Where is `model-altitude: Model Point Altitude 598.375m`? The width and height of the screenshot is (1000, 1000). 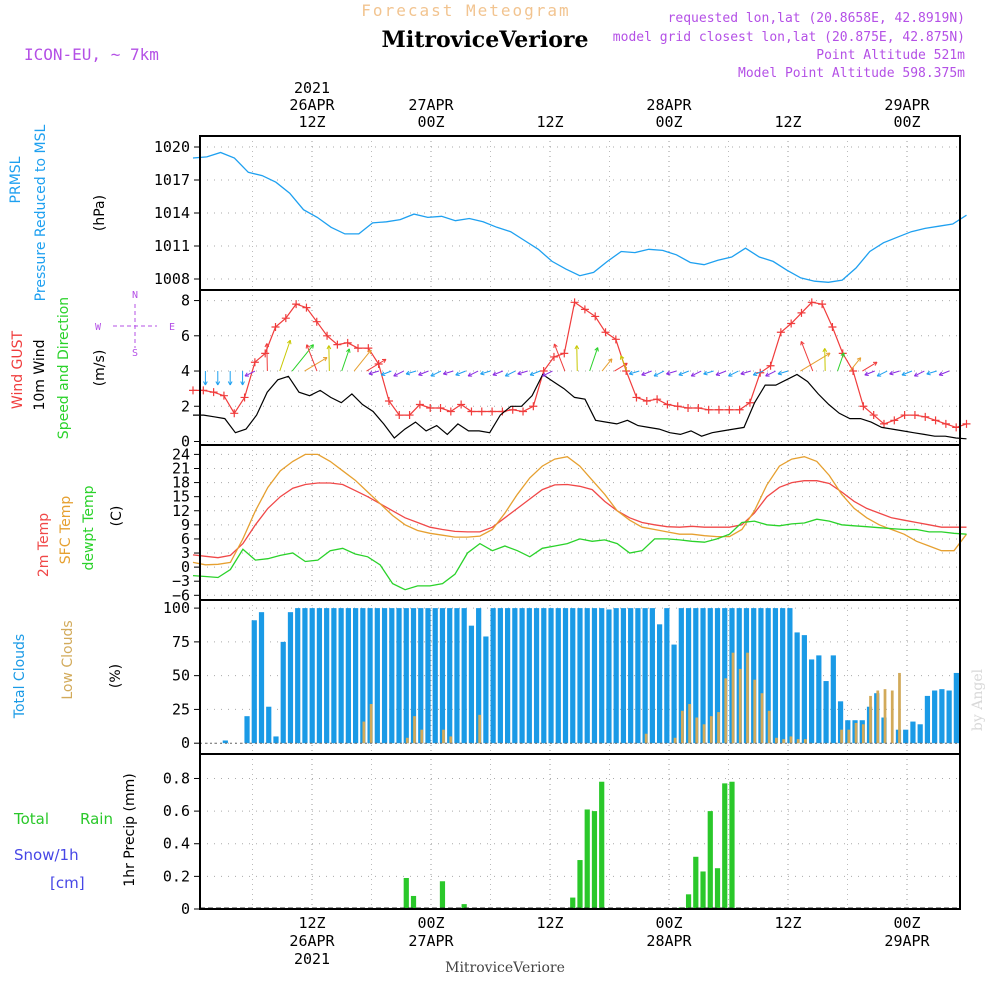 model-altitude: Model Point Altitude 598.375m is located at coordinates (851, 73).